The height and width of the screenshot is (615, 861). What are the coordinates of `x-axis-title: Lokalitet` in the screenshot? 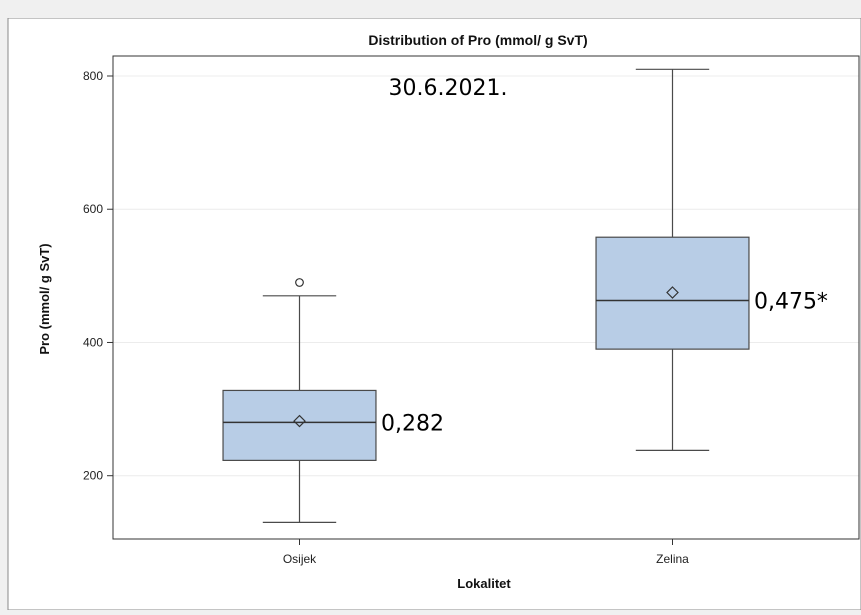 It's located at (484, 583).